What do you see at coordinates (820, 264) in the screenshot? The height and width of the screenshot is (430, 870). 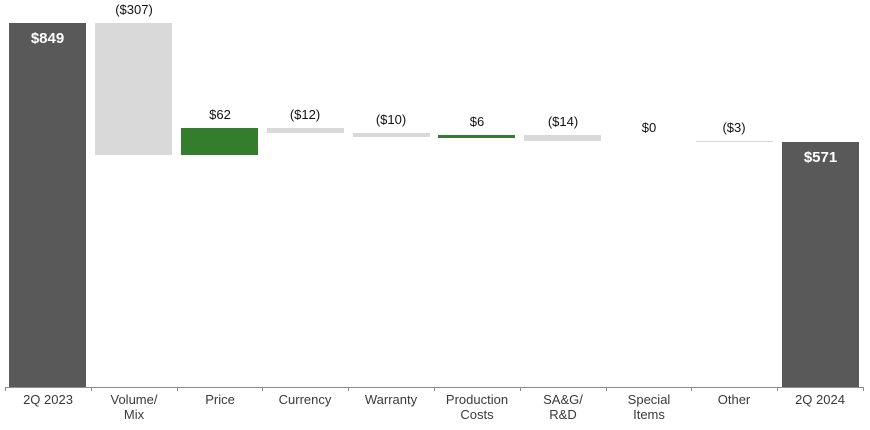 I see `bar-2q-2024` at bounding box center [820, 264].